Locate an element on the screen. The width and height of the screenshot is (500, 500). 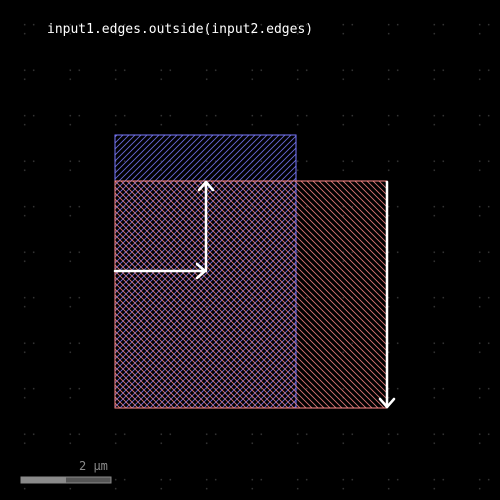
scale-bar-label: 2 μm is located at coordinates (93, 466).